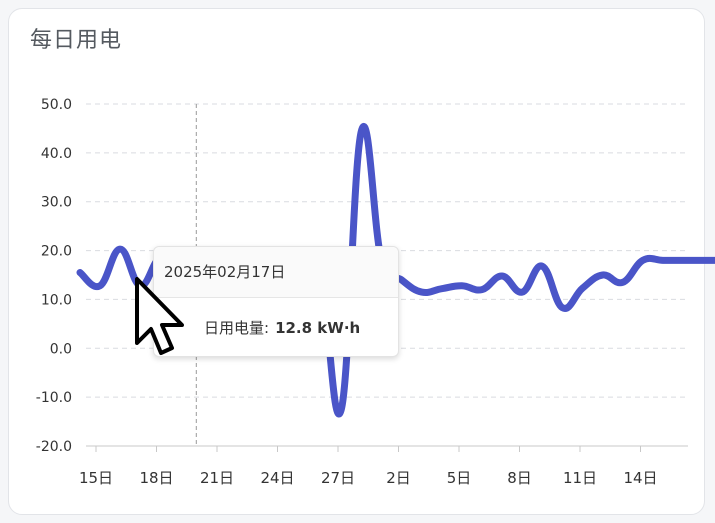  I want to click on x-tick-label: 21日, so click(217, 478).